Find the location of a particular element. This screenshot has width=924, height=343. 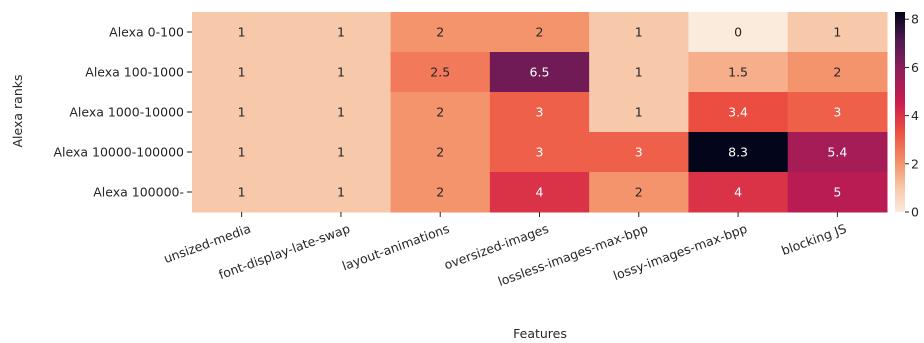

y-axis-title: Alexa ranks is located at coordinates (17, 111).